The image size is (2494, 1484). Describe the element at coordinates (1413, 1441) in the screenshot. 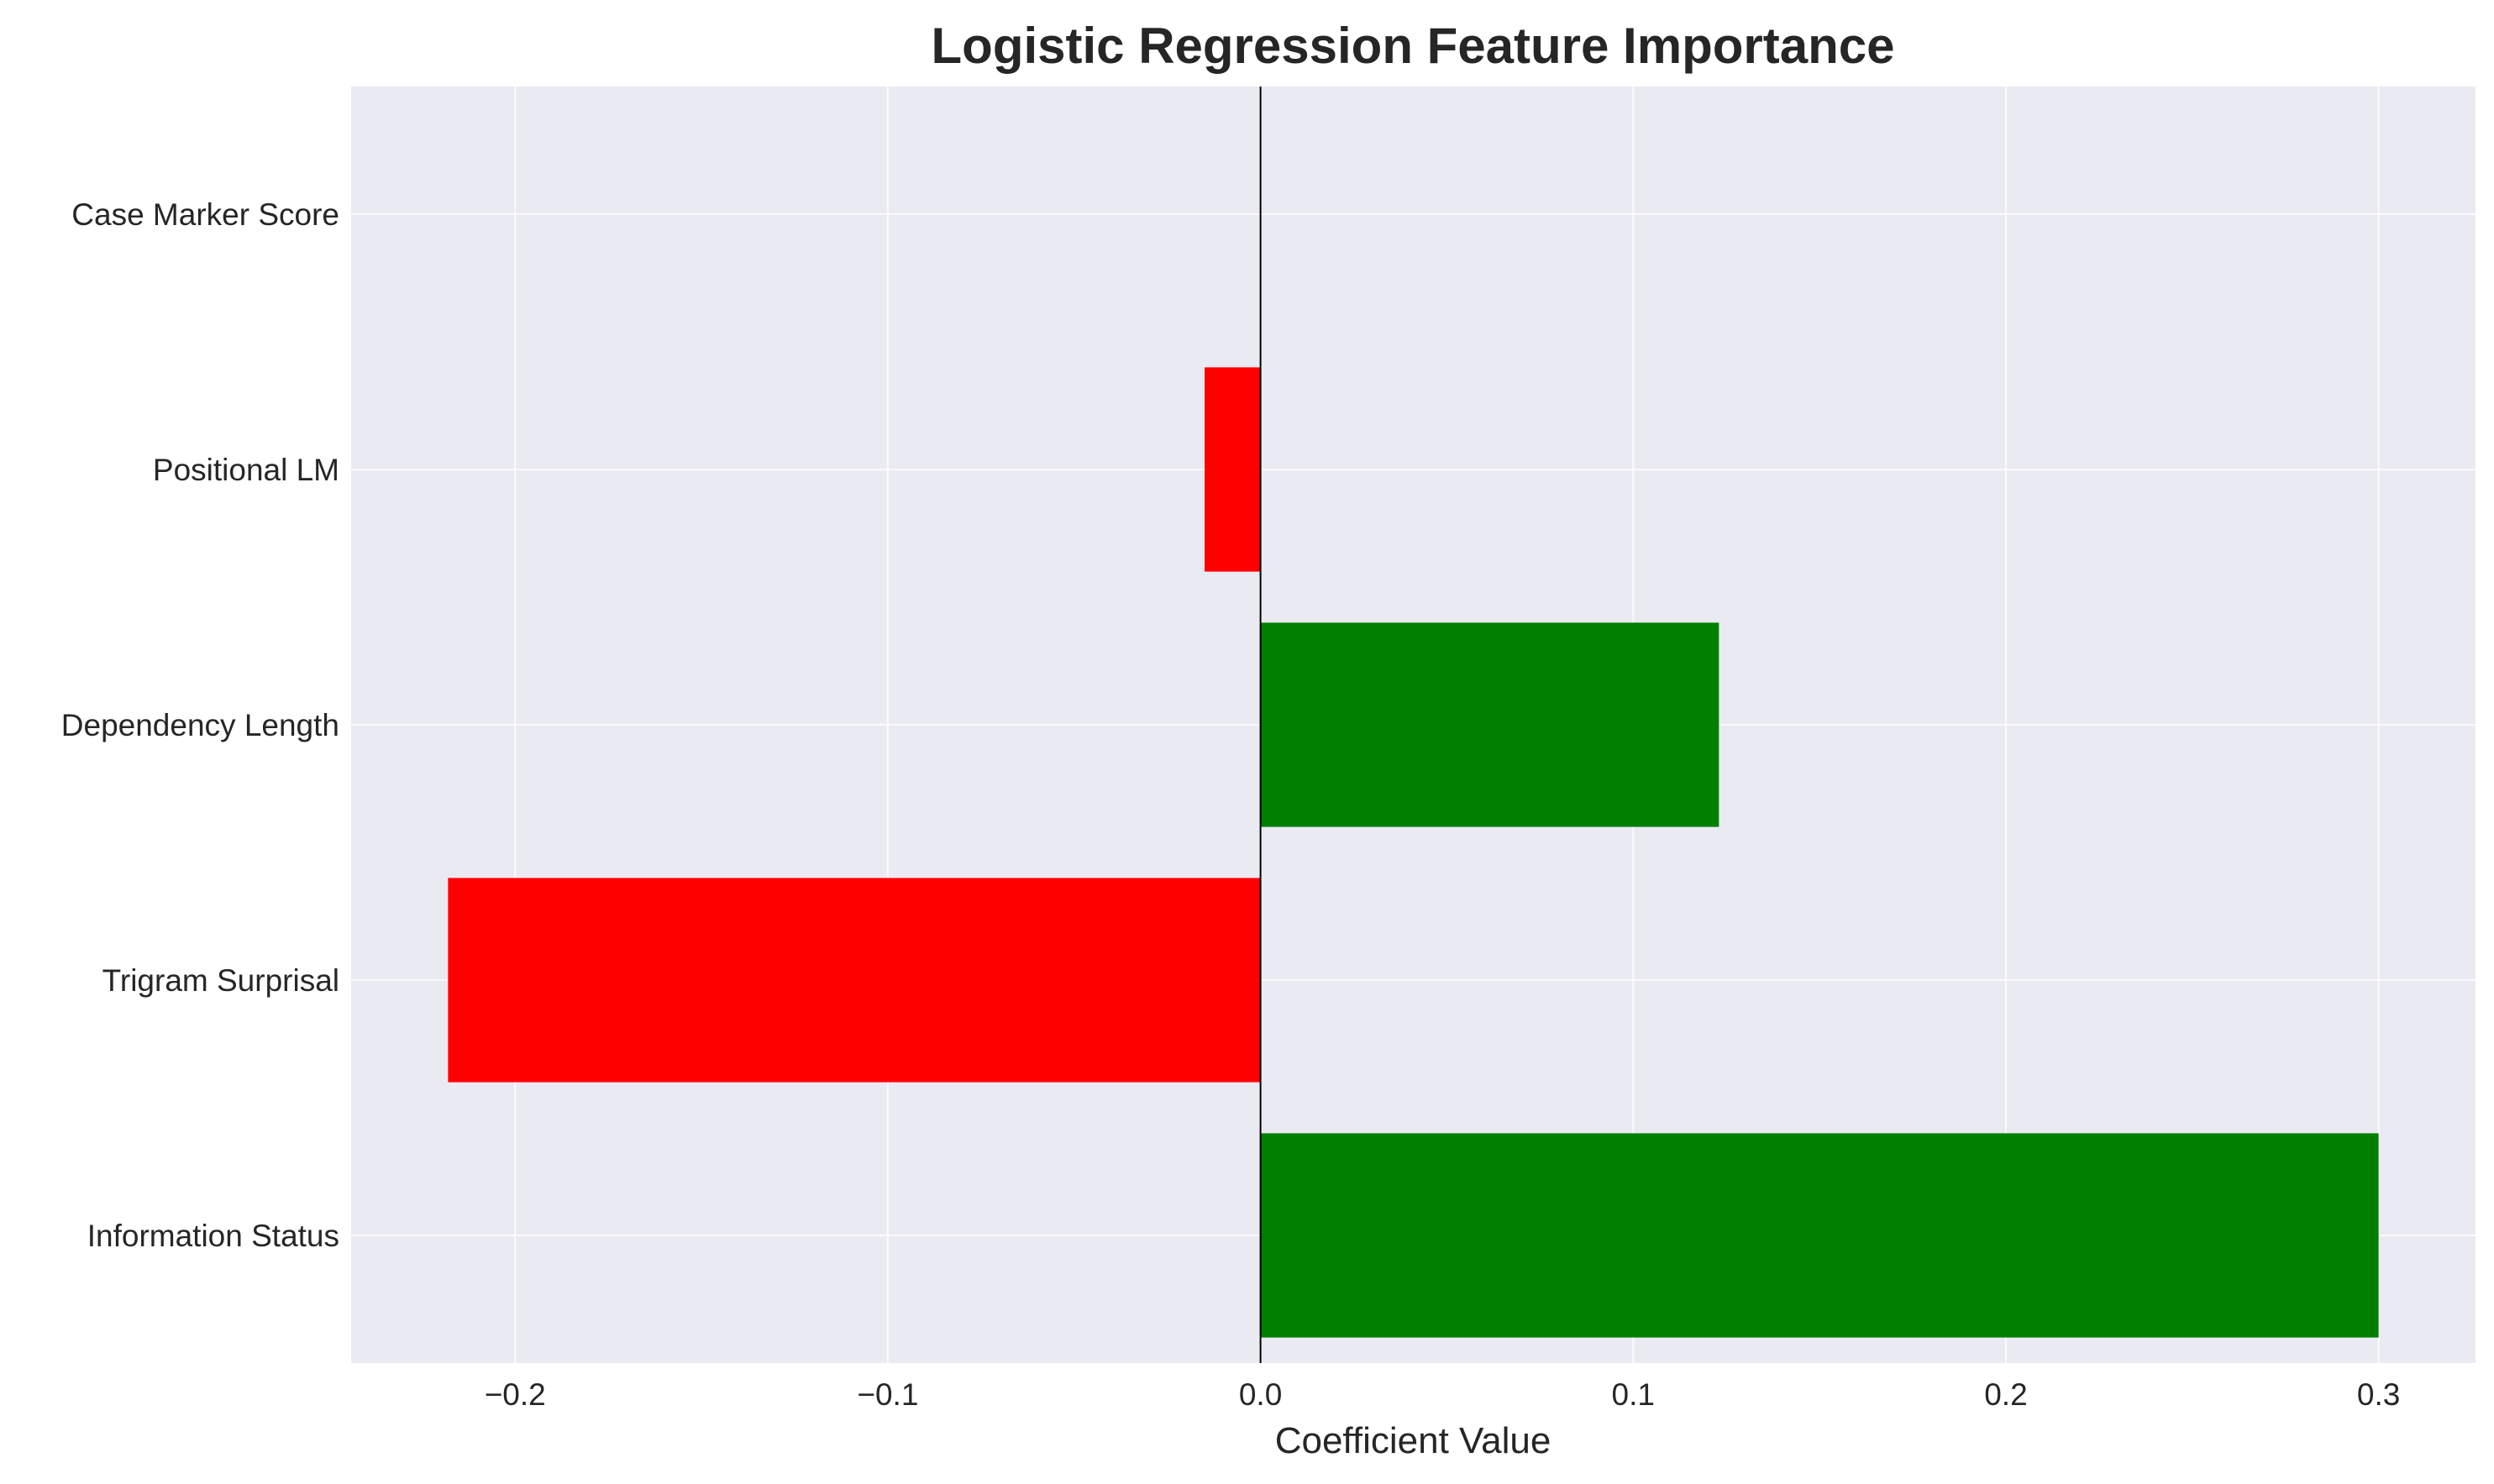

I see `x-axis-label: Coefficient Value` at that location.